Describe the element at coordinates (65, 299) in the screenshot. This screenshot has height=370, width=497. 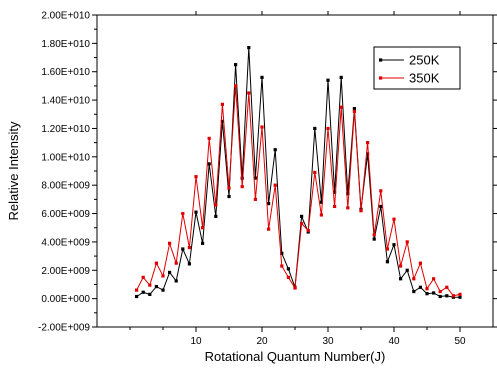
I see `y-tick-label: 0.00E+000` at that location.